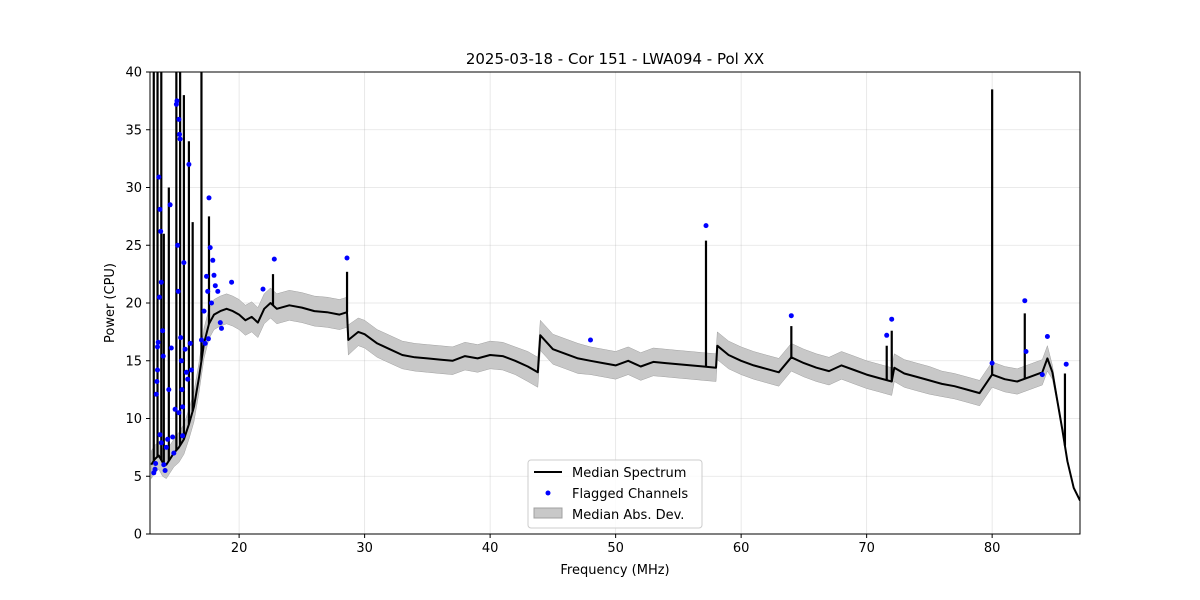 The image size is (1200, 600). What do you see at coordinates (548, 493) in the screenshot?
I see `legend-flagged-swatch` at bounding box center [548, 493].